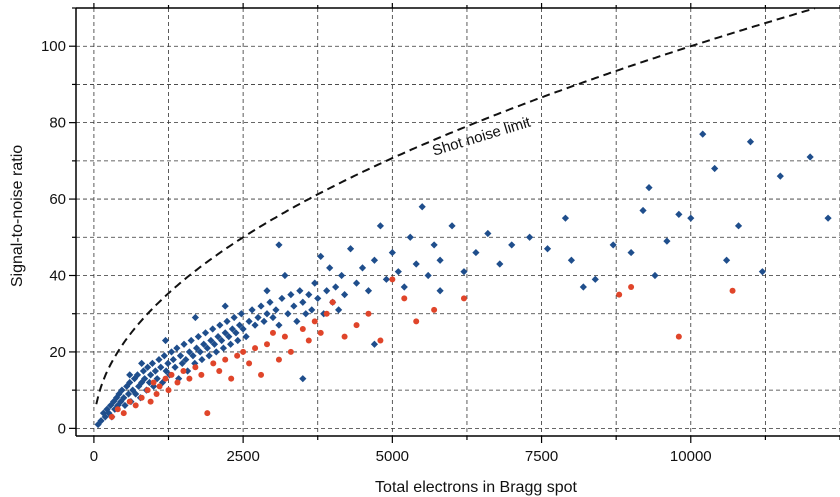  Describe the element at coordinates (17, 216) in the screenshot. I see `y-axis-title: Signal-to-noise ratio` at that location.